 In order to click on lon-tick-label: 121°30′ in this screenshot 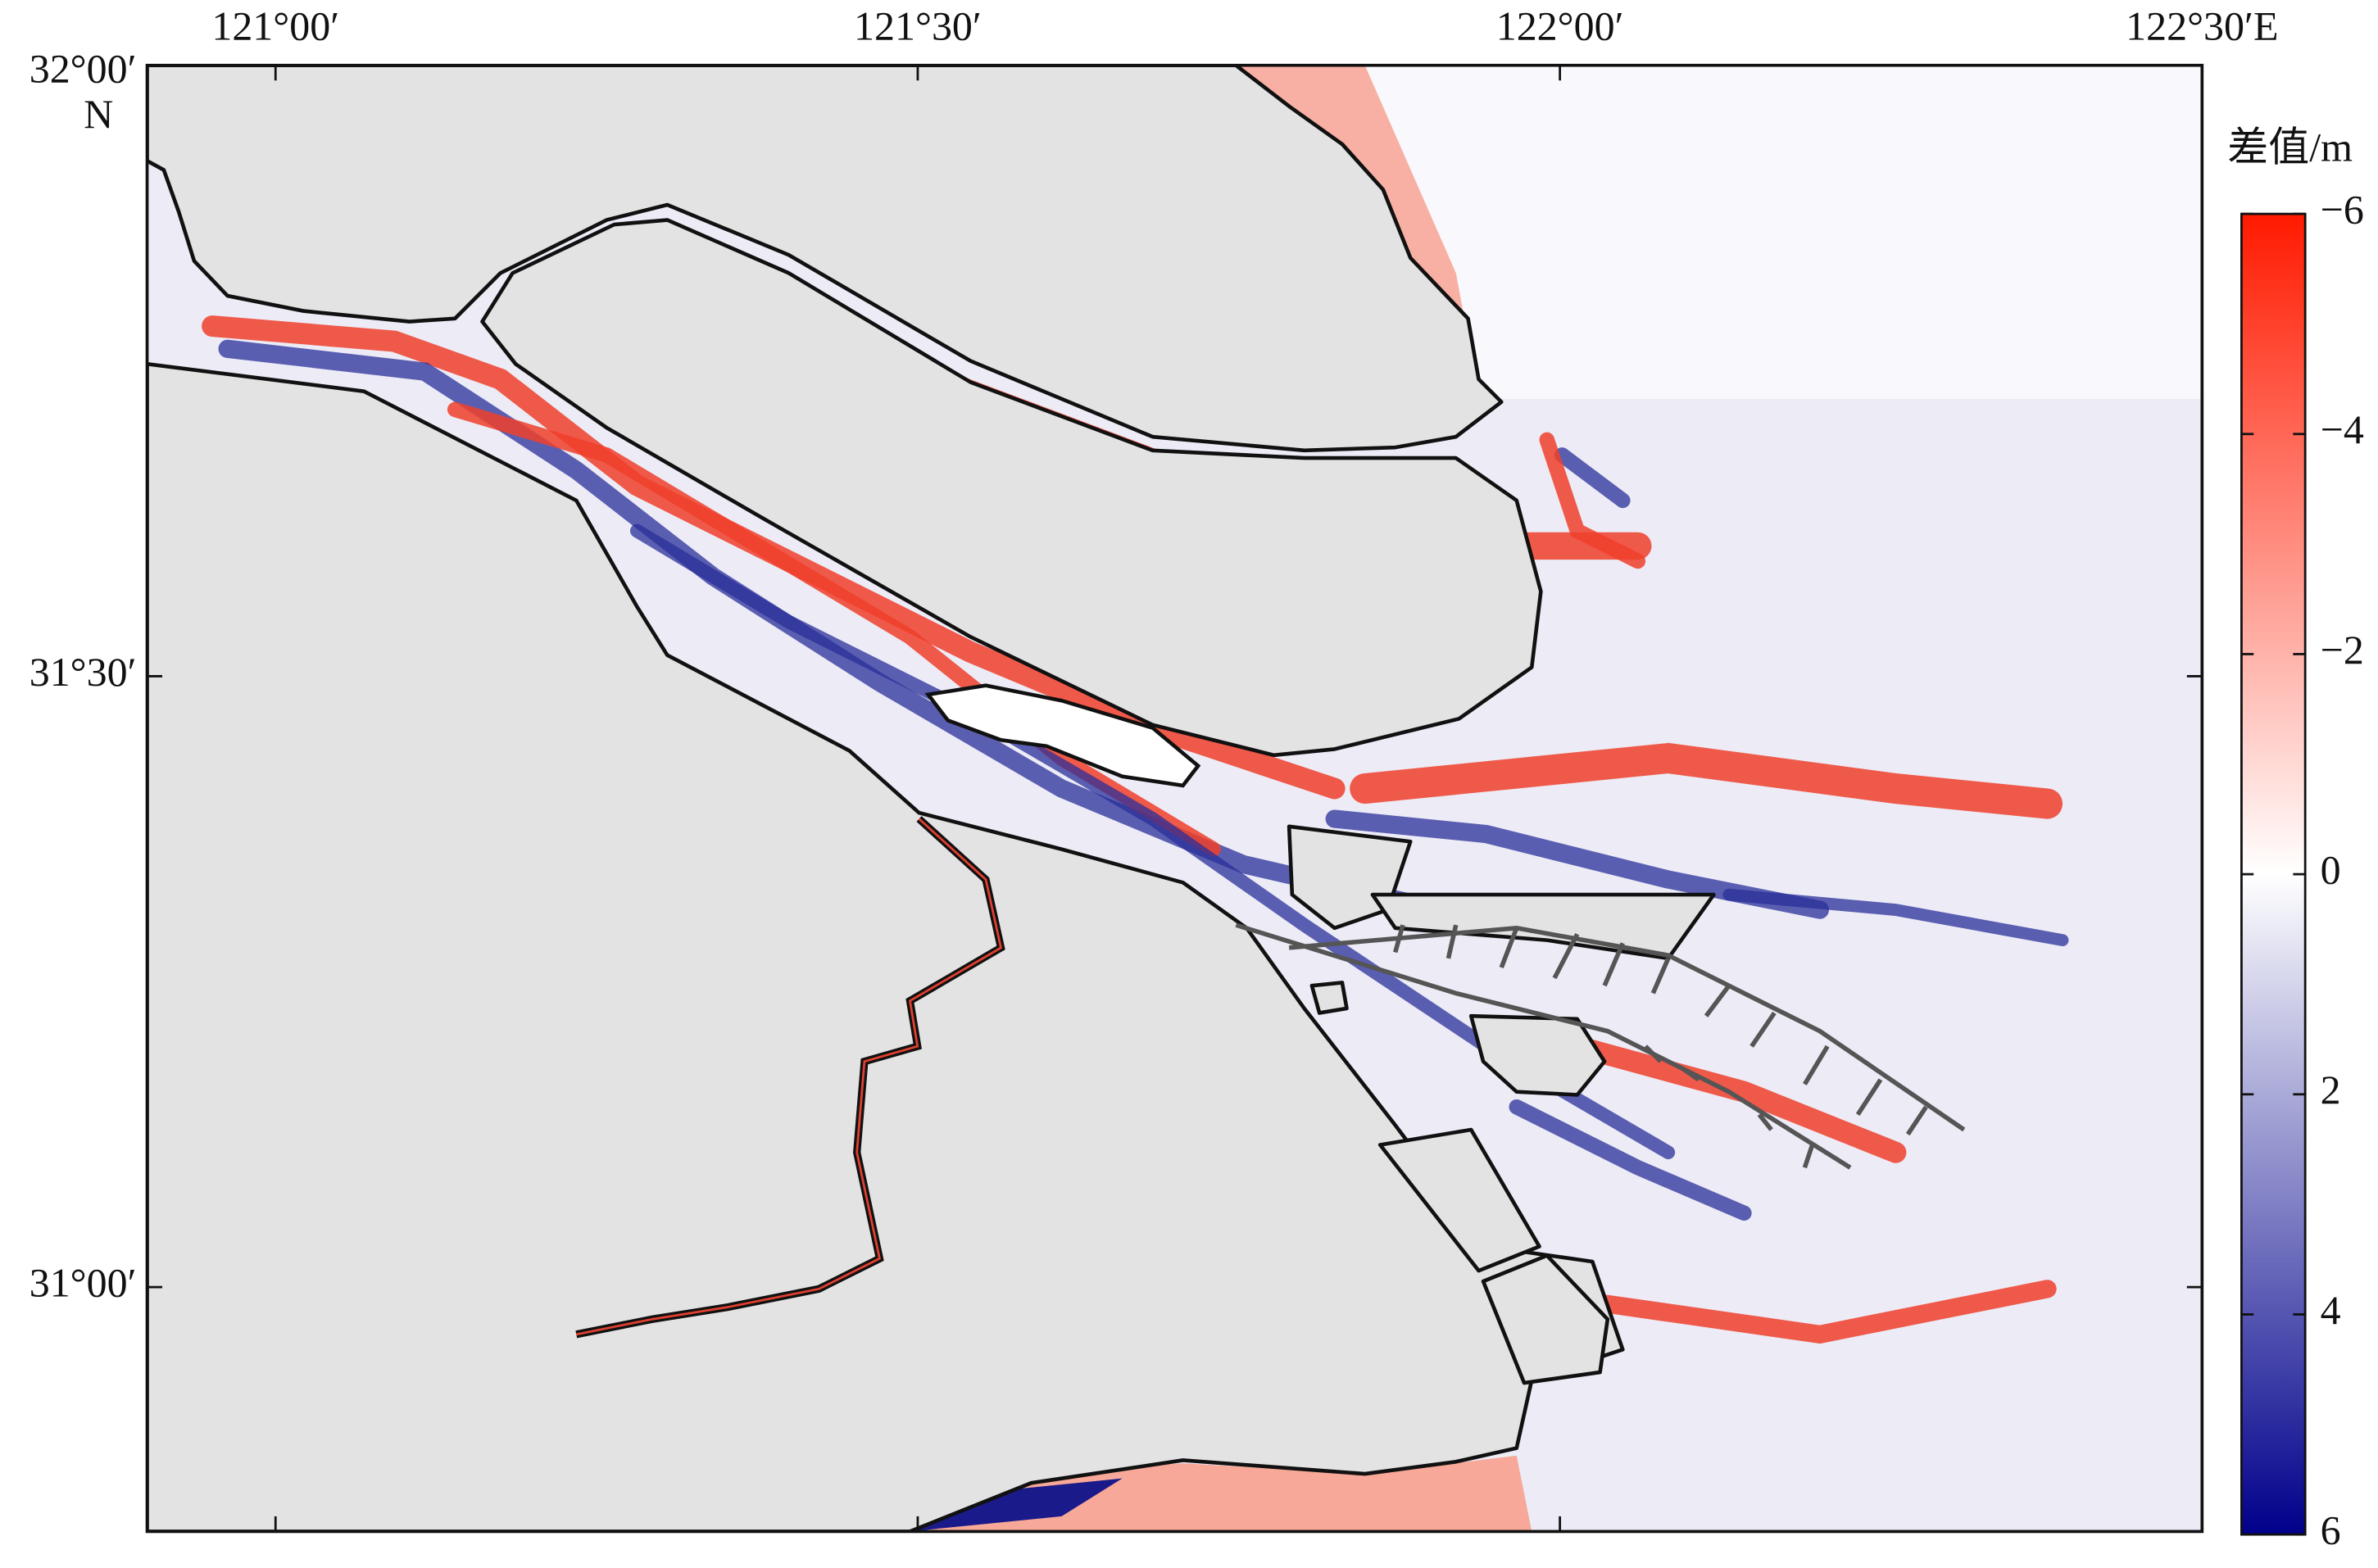, I will do `click(918, 26)`.